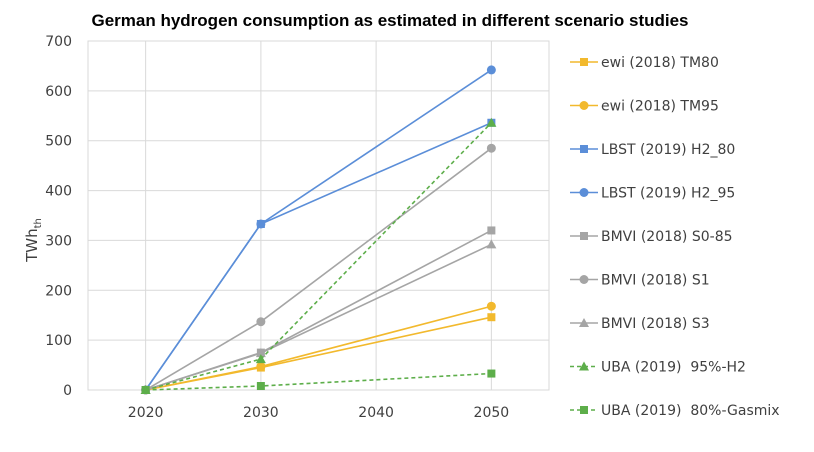 Image resolution: width=814 pixels, height=452 pixels. Describe the element at coordinates (655, 324) in the screenshot. I see `legend-label: BMVI (2018) S3` at that location.